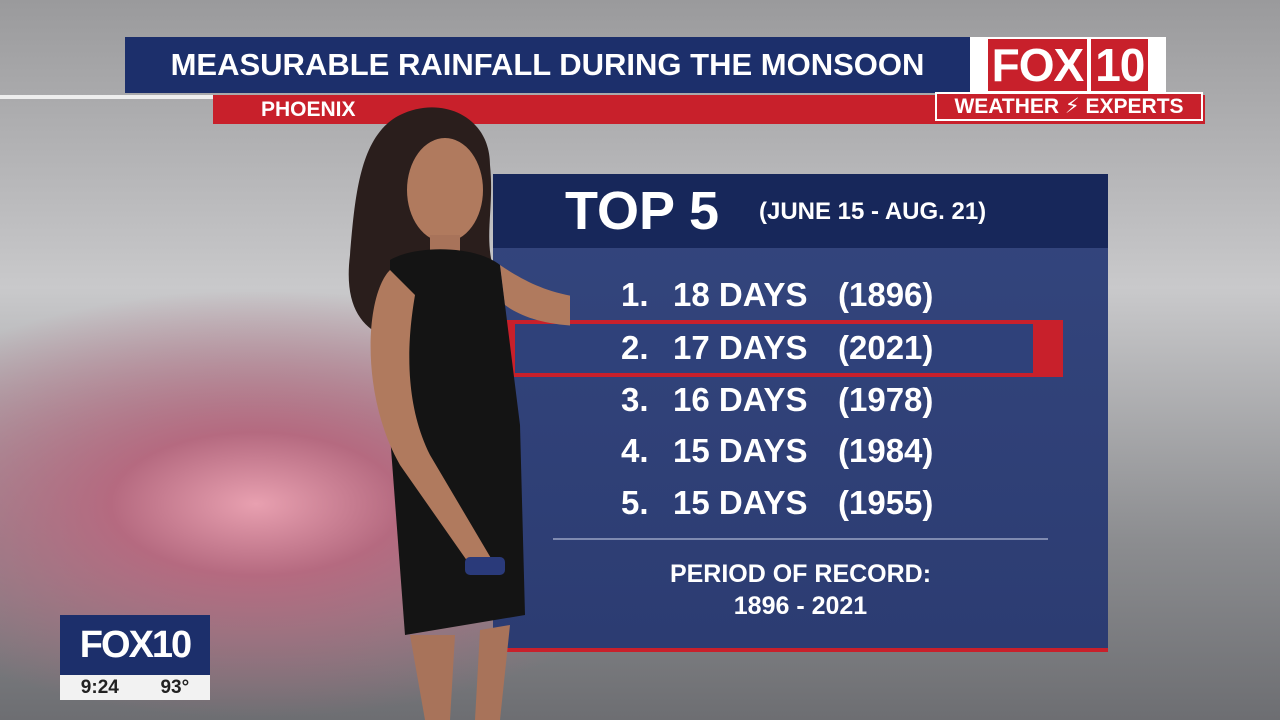 The image size is (1280, 720). What do you see at coordinates (547, 65) in the screenshot?
I see `headline: MEASURABLE RAINFALL DURING THE MONSOON` at bounding box center [547, 65].